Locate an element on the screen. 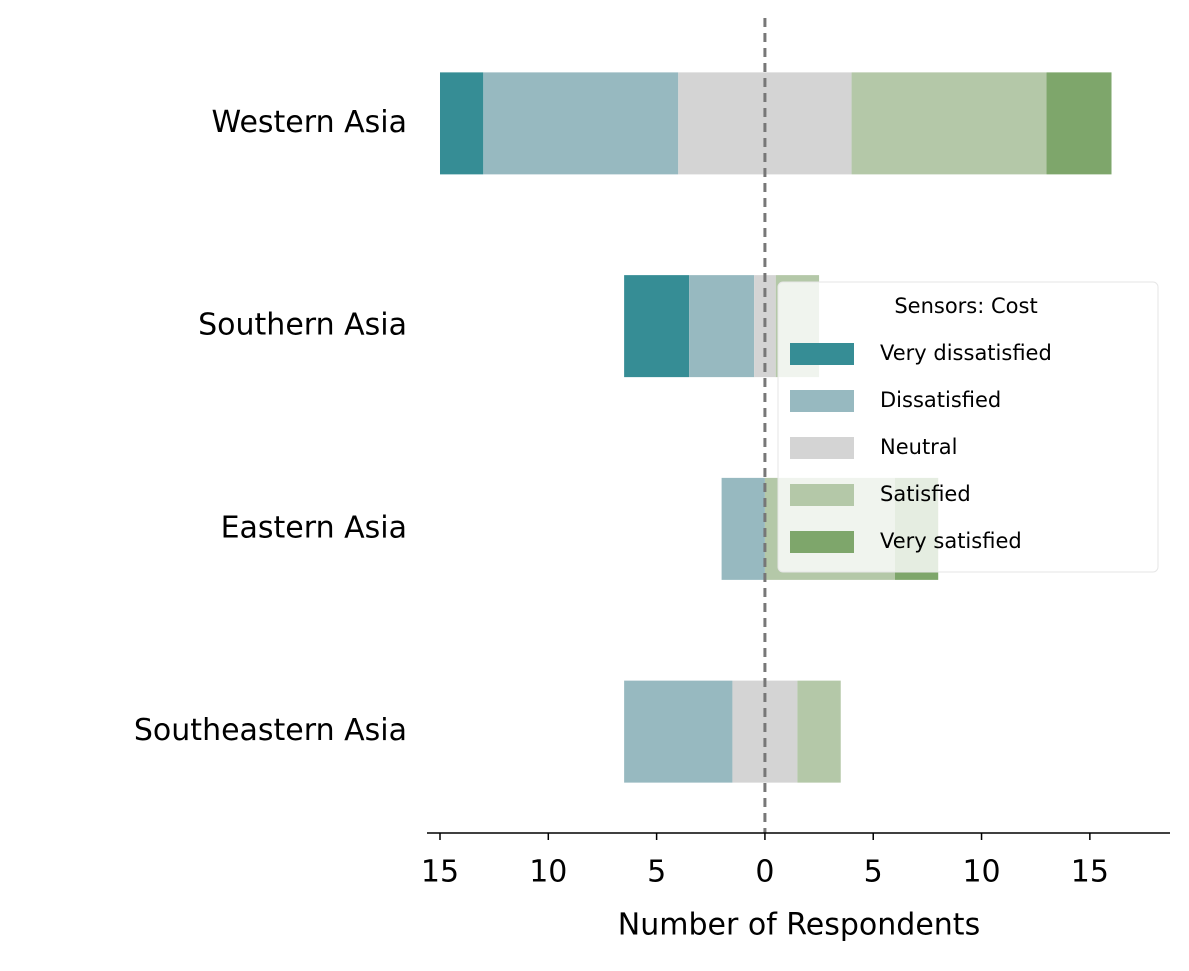  legend-title: Sensors: Cost is located at coordinates (965, 306).